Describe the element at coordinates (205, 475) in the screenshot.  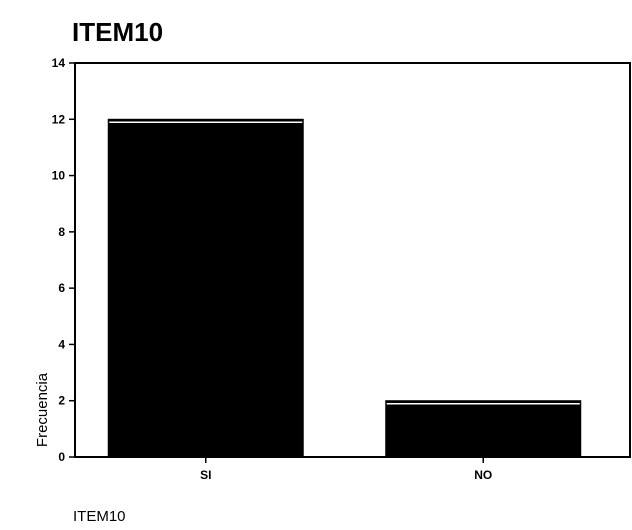
I see `x-tick-label: SI` at that location.